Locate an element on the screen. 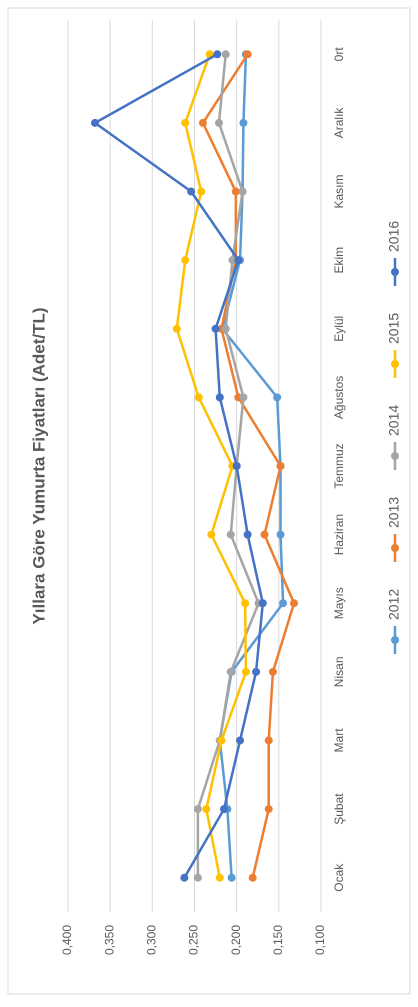 This screenshot has height=1007, width=418. x-tick-label: 0rt is located at coordinates (339, 54).